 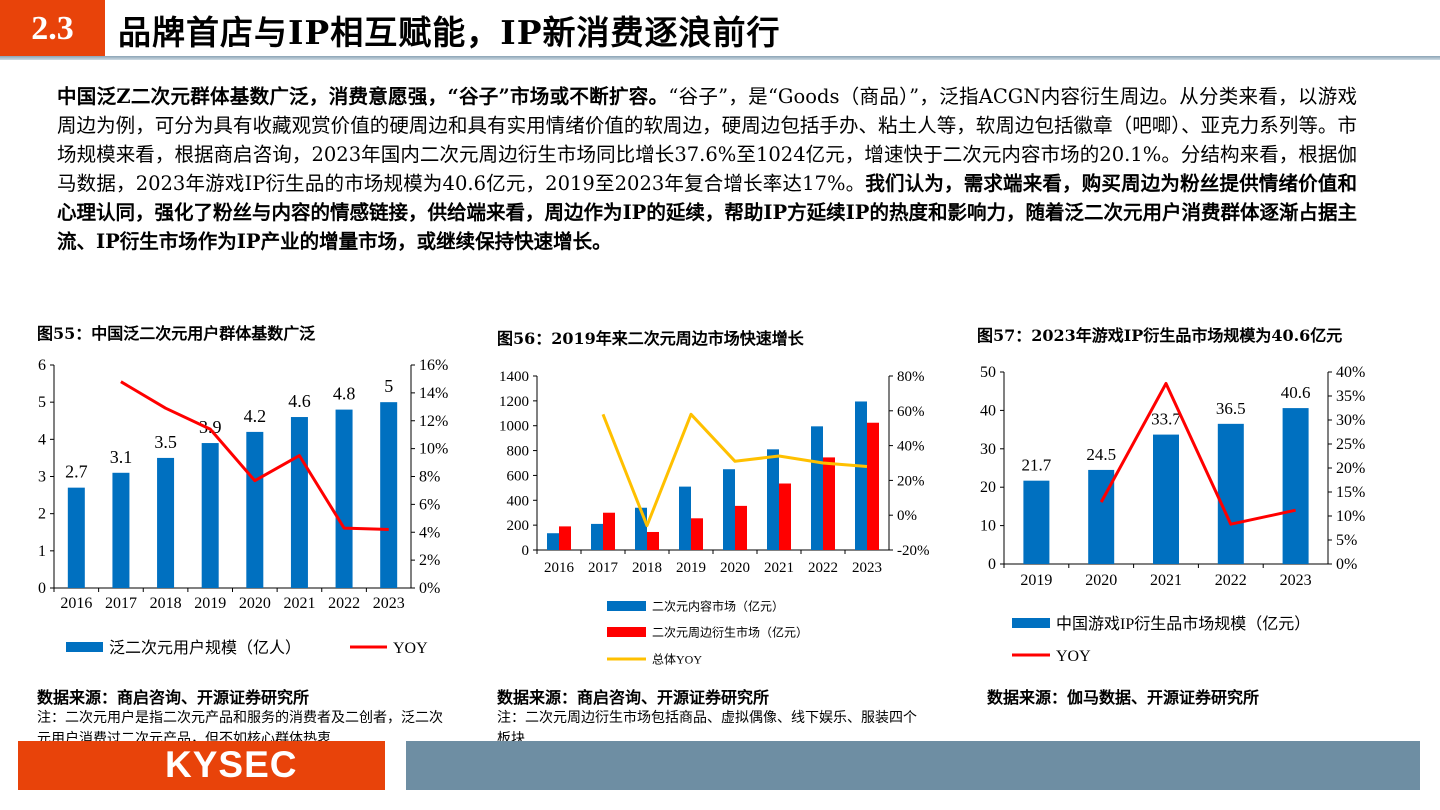 What do you see at coordinates (388, 386) in the screenshot?
I see `bar-value-label: 5` at bounding box center [388, 386].